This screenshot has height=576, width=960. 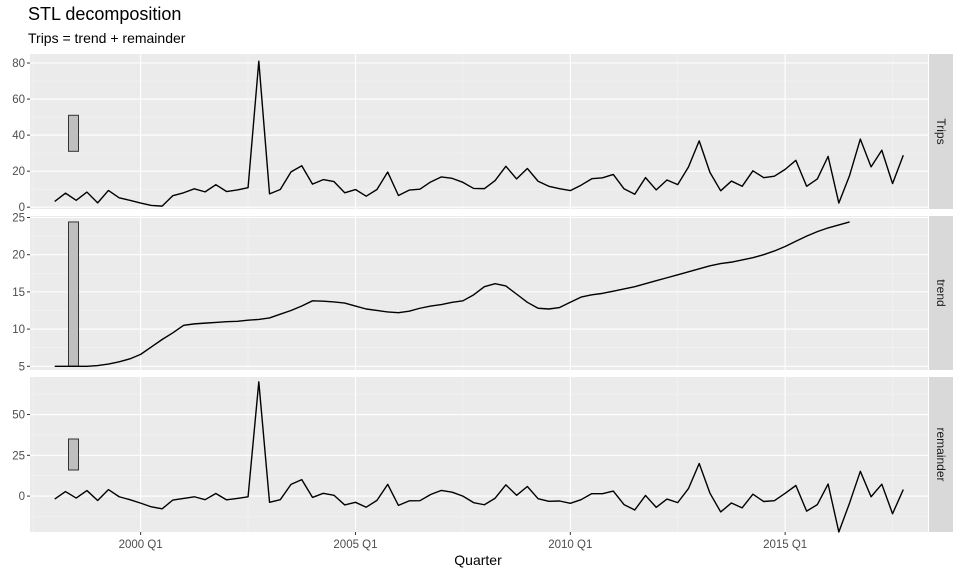 I want to click on y-tick-label: 5, so click(x=22, y=367).